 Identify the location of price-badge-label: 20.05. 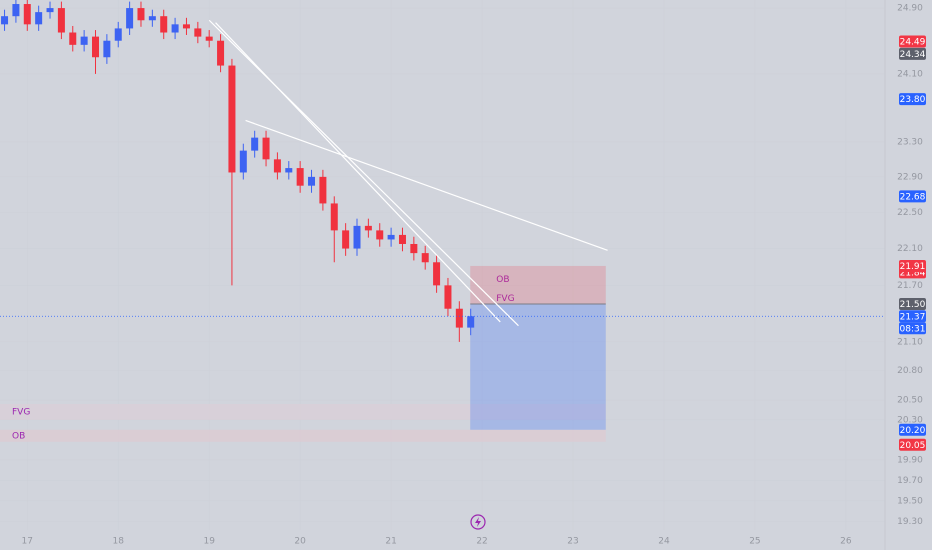
(913, 446).